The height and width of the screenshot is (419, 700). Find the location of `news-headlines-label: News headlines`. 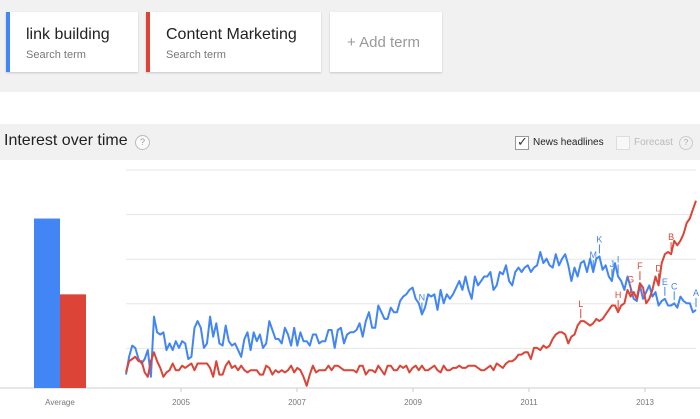

news-headlines-label: News headlines is located at coordinates (568, 142).